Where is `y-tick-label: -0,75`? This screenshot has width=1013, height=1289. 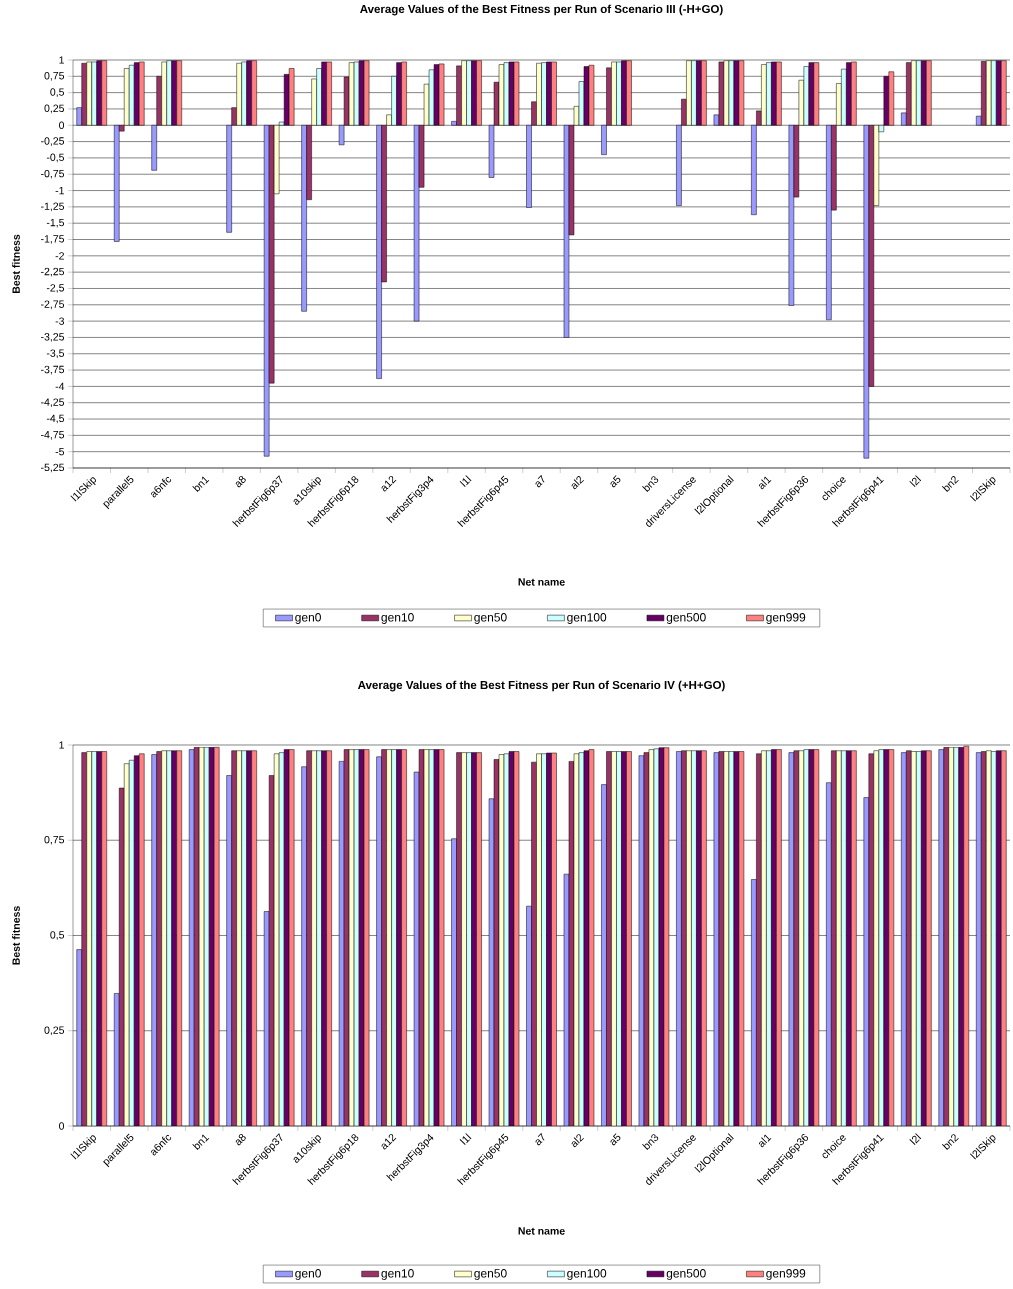 y-tick-label: -0,75 is located at coordinates (53, 174).